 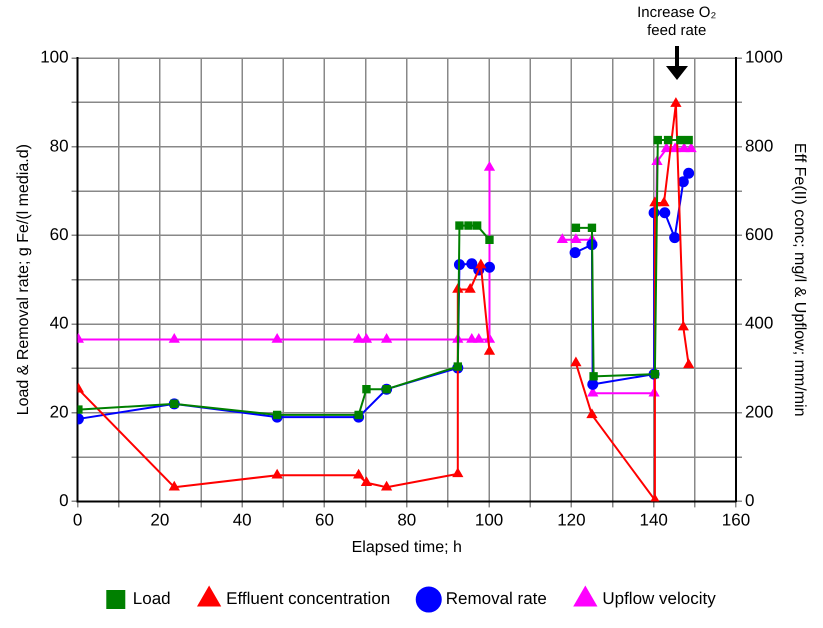 What do you see at coordinates (489, 520) in the screenshot?
I see `x-tick-label: 100` at bounding box center [489, 520].